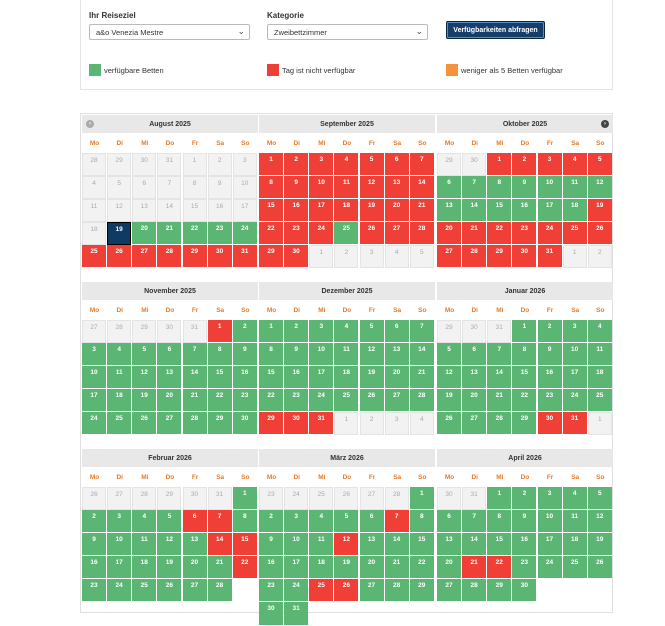  I want to click on destination-select: a&o Venezia Mestre ⌄, so click(169, 32).